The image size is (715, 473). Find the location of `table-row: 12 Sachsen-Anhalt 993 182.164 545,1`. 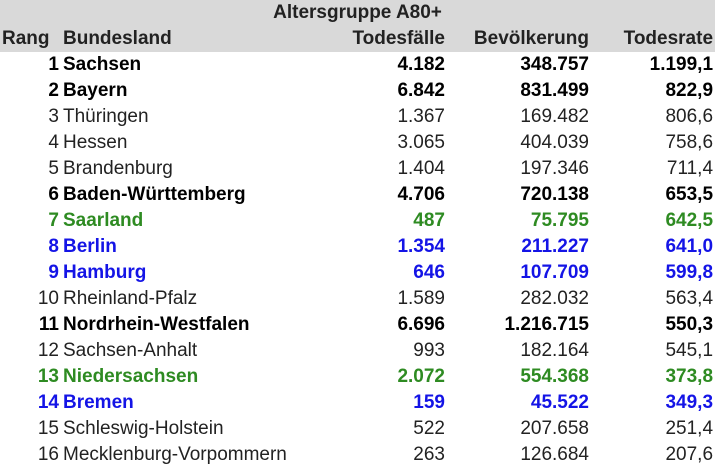

table-row: 12 Sachsen-Anhalt 993 182.164 545,1 is located at coordinates (357, 351).